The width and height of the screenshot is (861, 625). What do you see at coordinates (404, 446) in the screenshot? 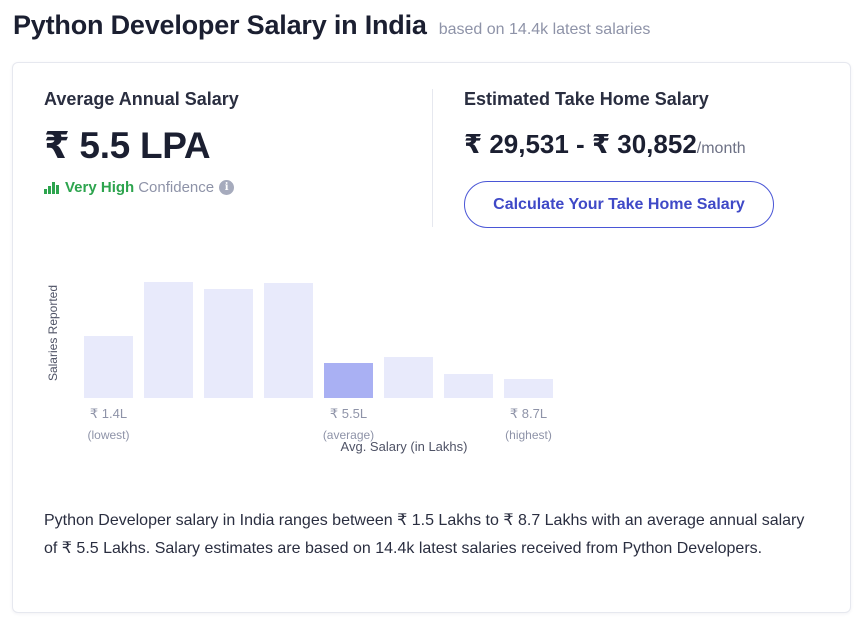
I see `x-axis-label: Avg. Salary (in Lakhs)` at bounding box center [404, 446].